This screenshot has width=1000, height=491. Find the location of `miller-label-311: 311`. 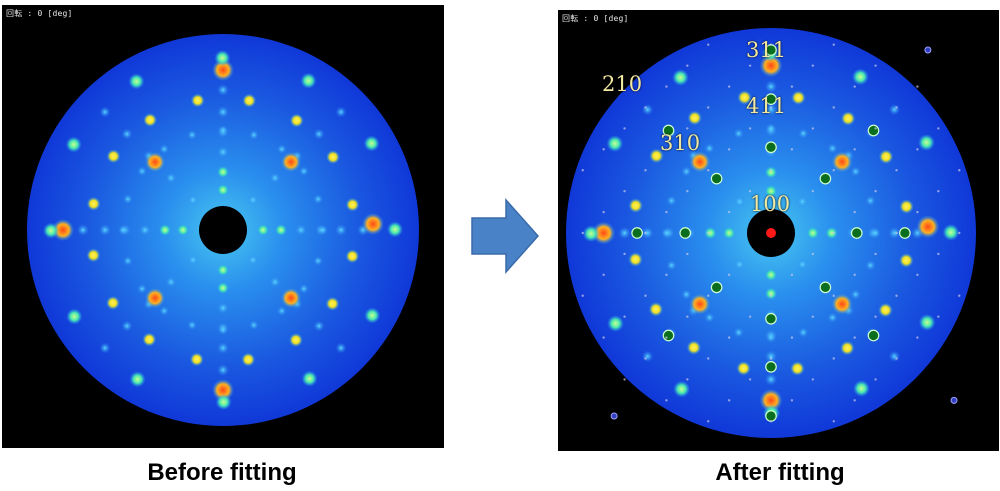

miller-label-311: 311 is located at coordinates (766, 50).